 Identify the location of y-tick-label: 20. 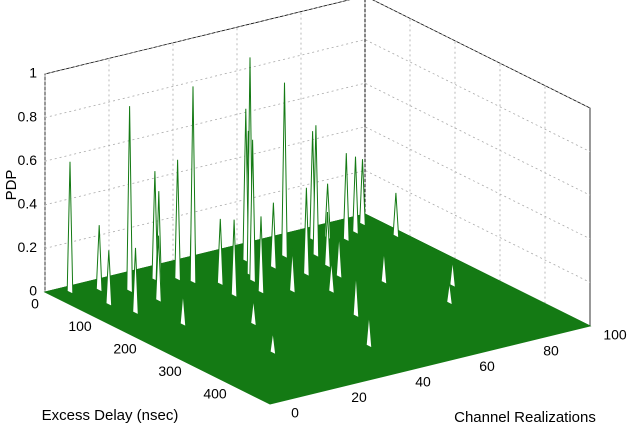
(359, 397).